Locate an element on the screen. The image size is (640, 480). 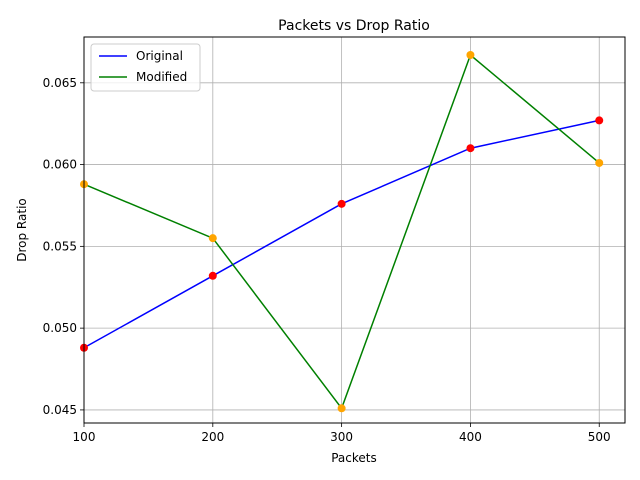
y-axis-ticks: 0.045 0.050 0.055 0.060 0.065 is located at coordinates (63, 246).